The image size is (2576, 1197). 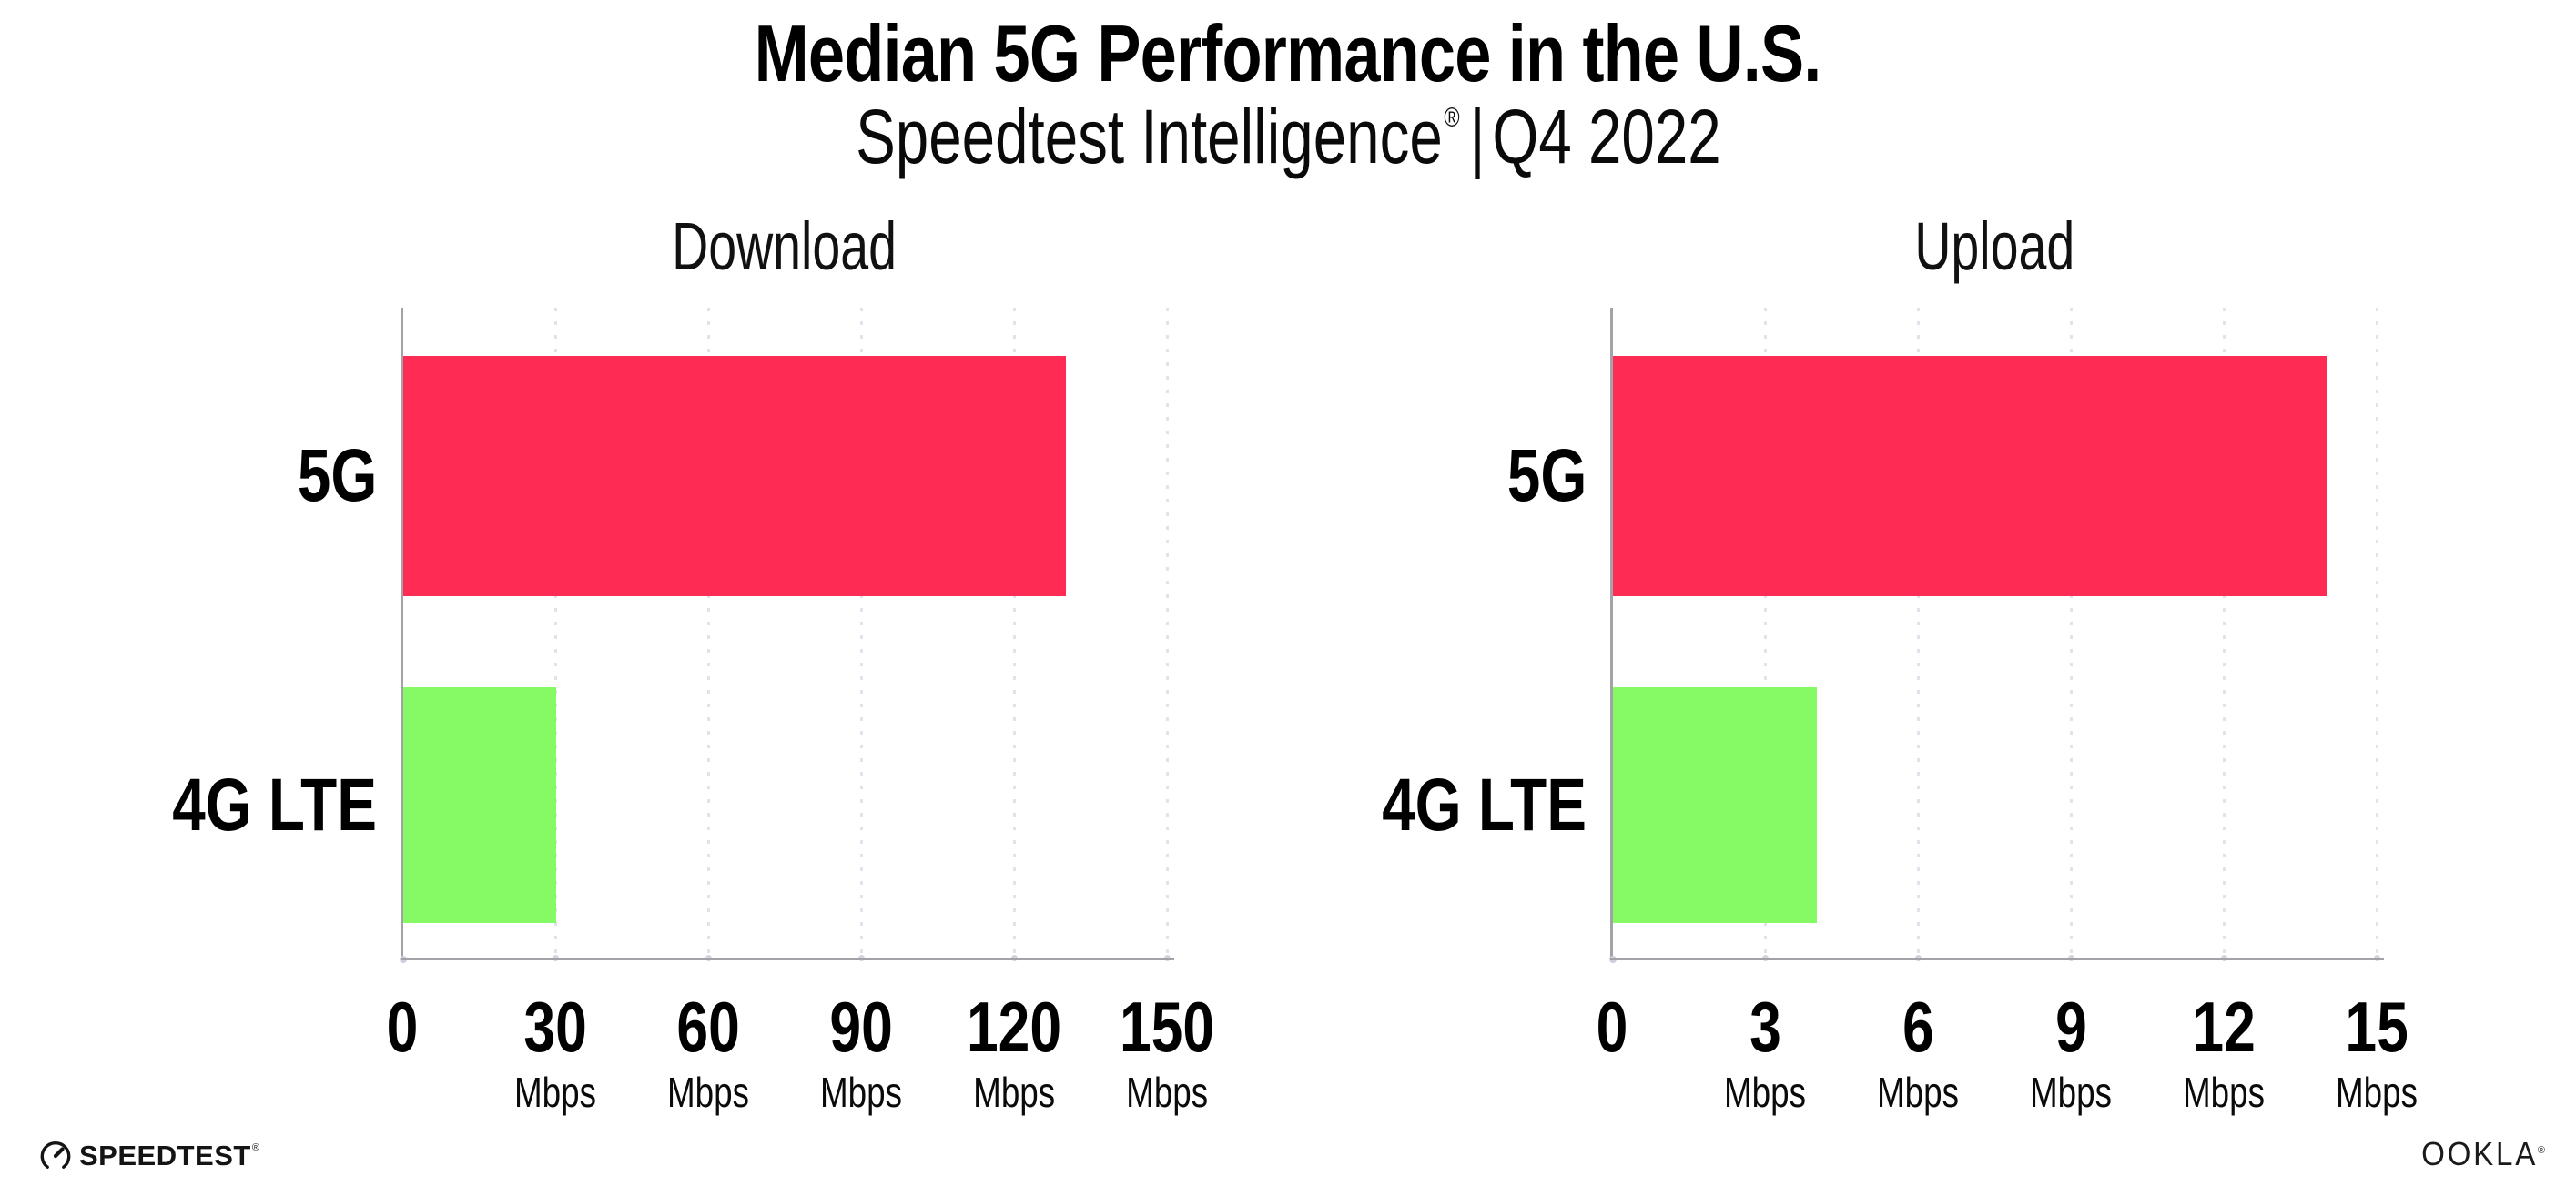 I want to click on speedtest-gauge-icon, so click(x=55, y=1155).